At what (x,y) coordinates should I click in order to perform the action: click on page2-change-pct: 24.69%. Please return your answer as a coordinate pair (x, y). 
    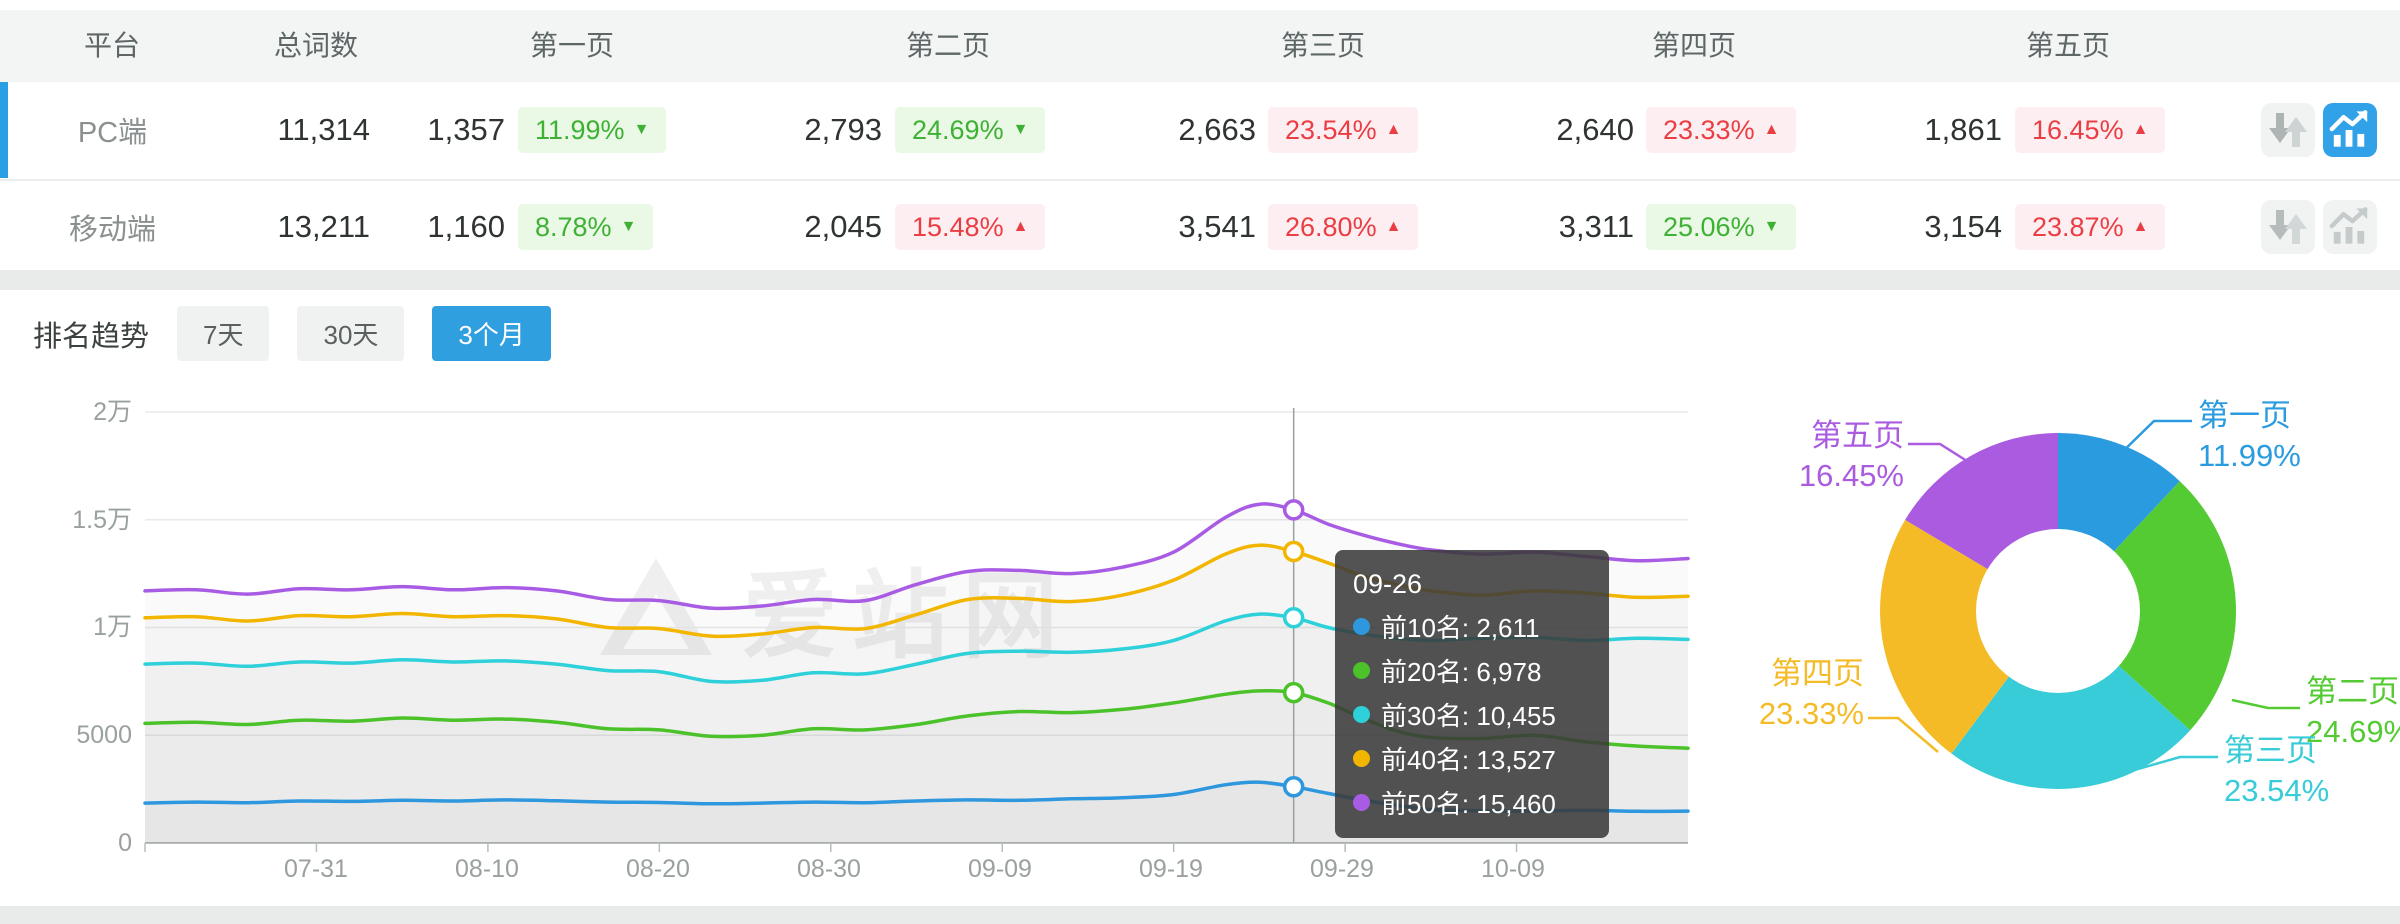
    Looking at the image, I should click on (958, 129).